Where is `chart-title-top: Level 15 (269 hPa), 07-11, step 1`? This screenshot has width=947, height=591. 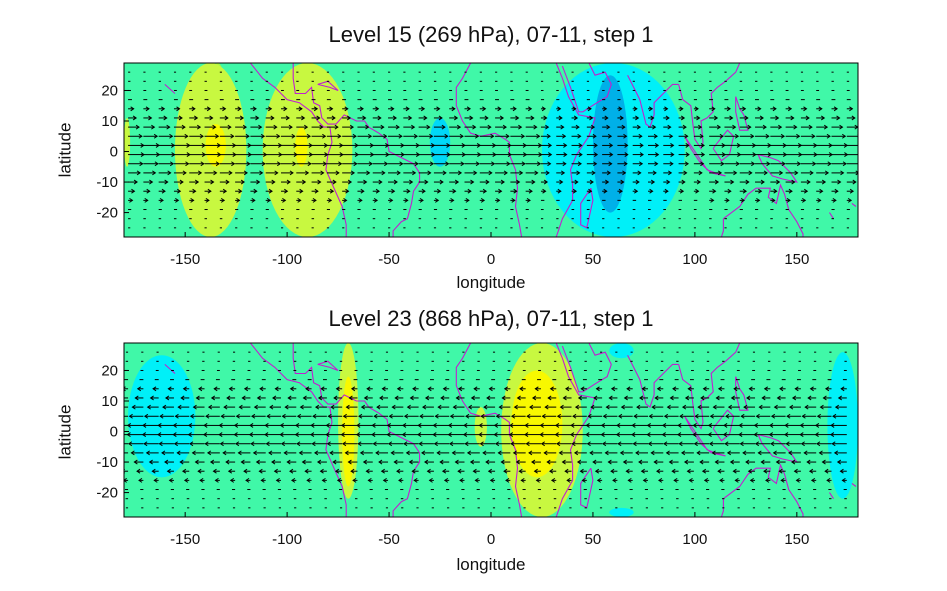 chart-title-top: Level 15 (269 hPa), 07-11, step 1 is located at coordinates (491, 34).